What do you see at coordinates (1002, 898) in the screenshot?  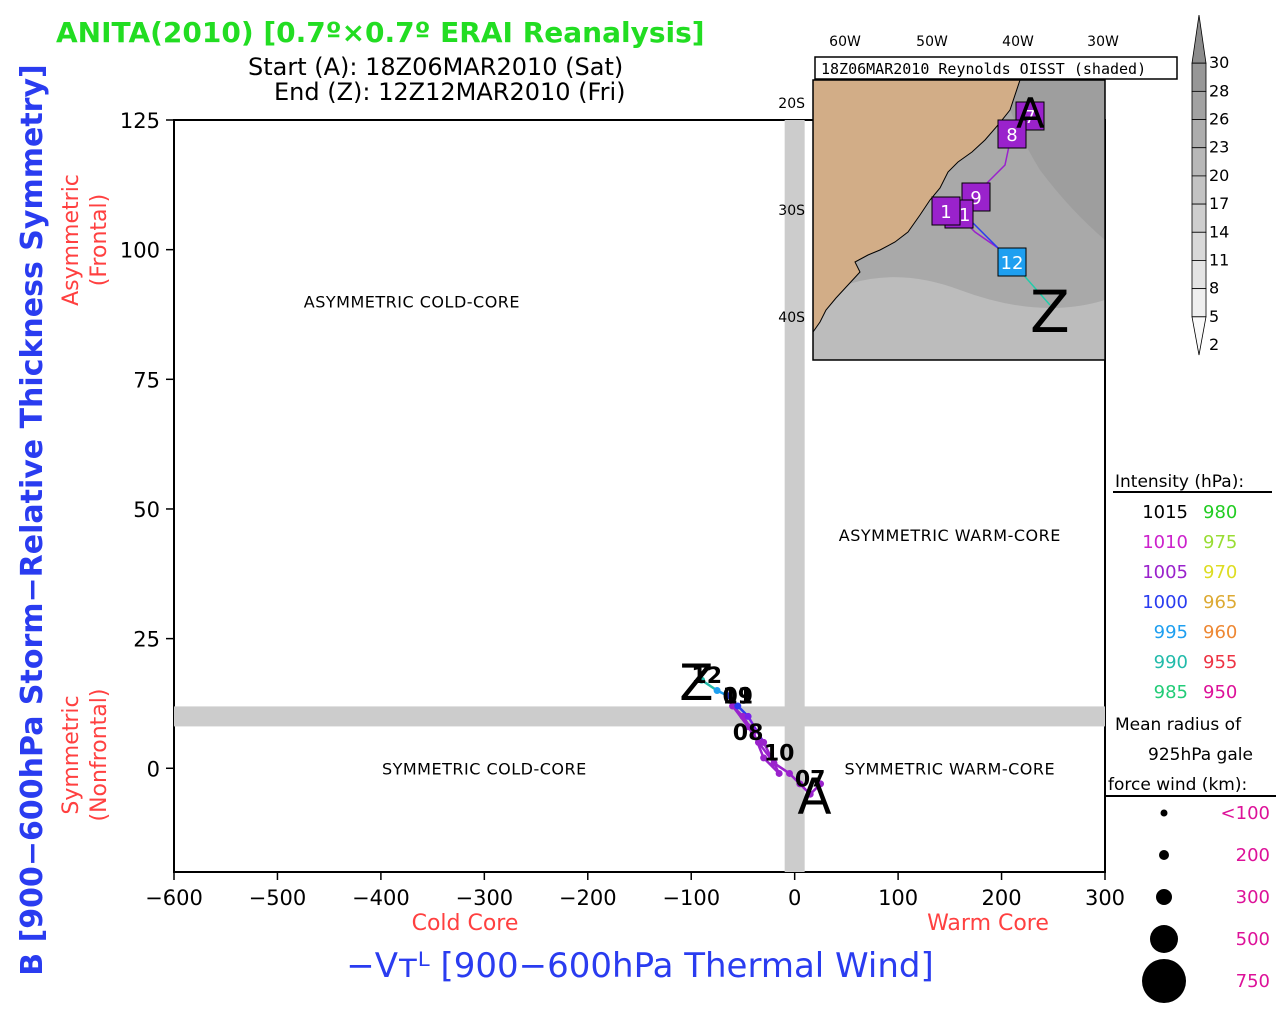 I see `x-tick-label: 200` at bounding box center [1002, 898].